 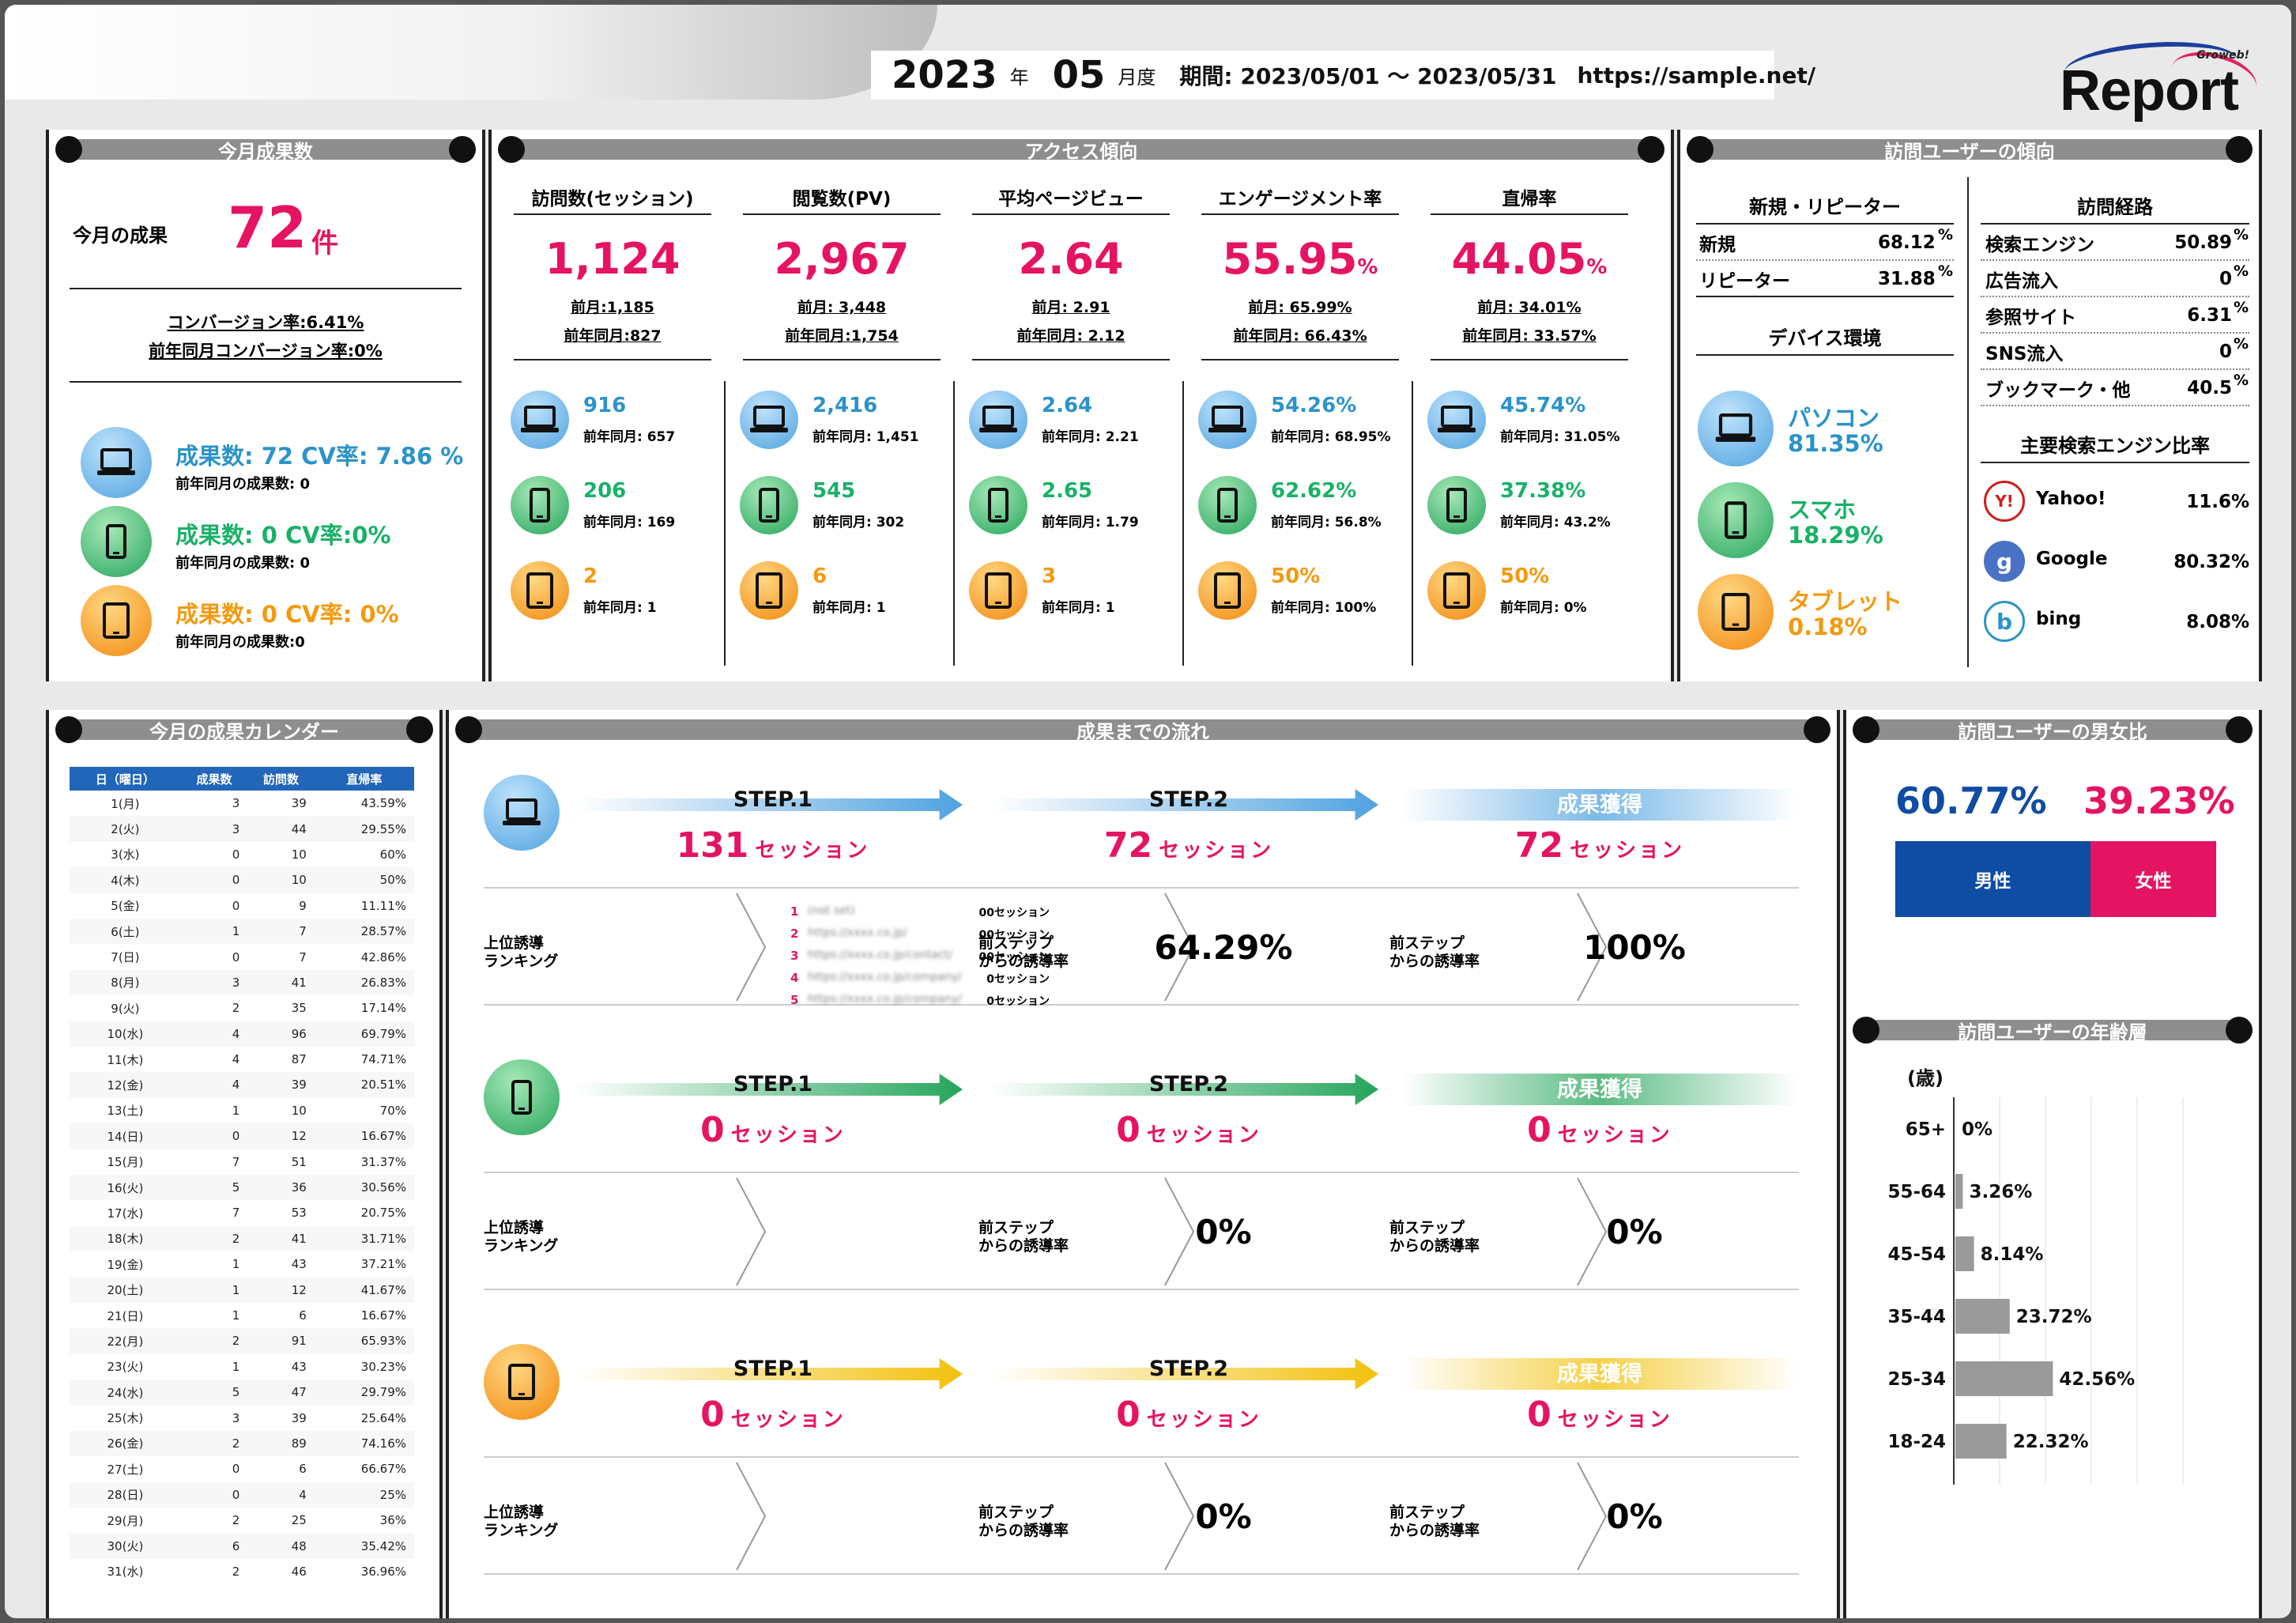 What do you see at coordinates (1183, 523) in the screenshot?
I see `column-divider` at bounding box center [1183, 523].